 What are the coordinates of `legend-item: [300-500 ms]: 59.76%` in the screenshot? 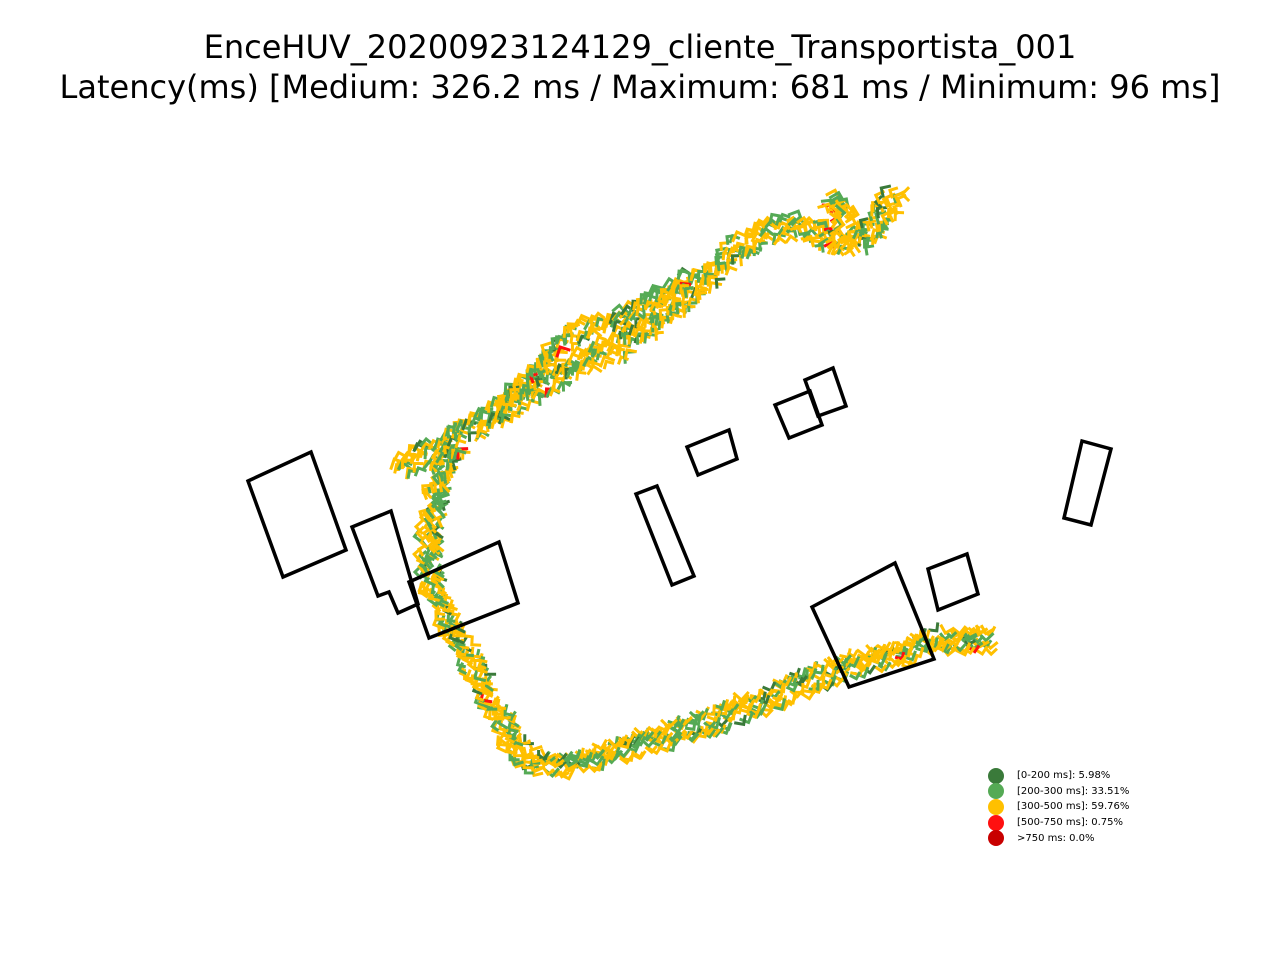 It's located at (1059, 806).